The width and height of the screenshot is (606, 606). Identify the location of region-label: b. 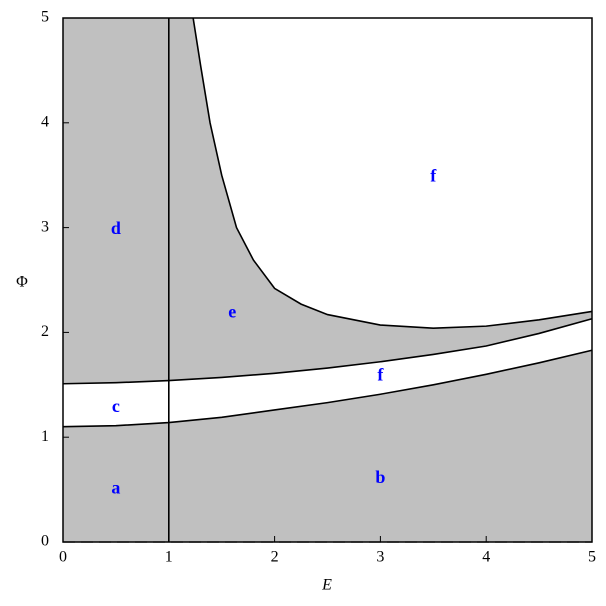
(380, 477).